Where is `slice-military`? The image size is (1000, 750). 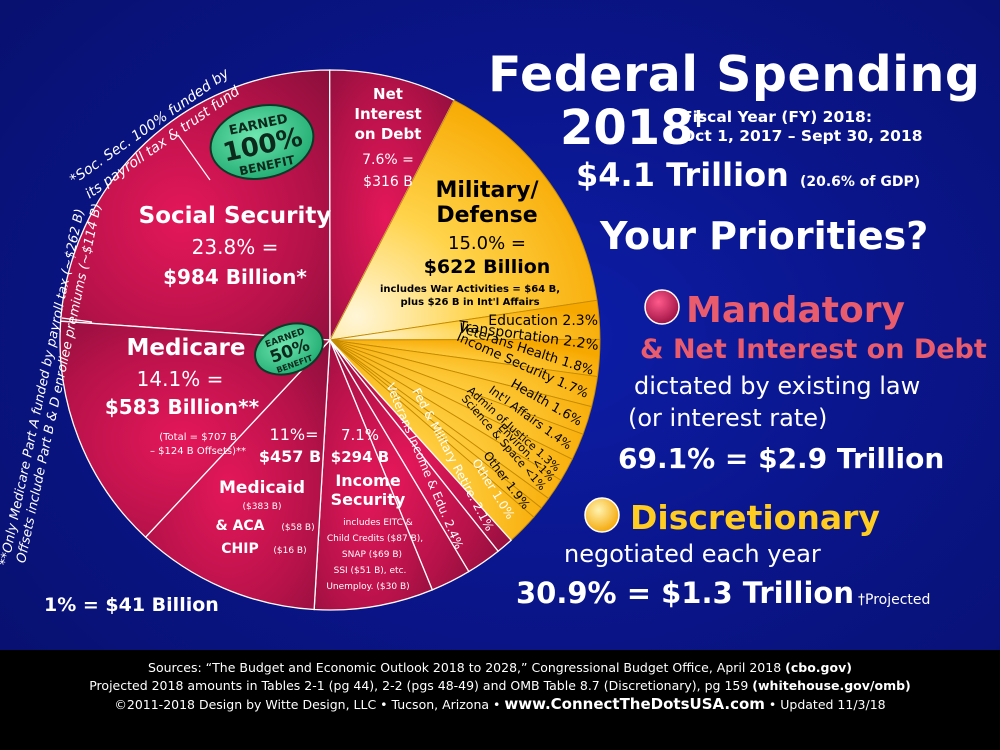 slice-military is located at coordinates (463, 220).